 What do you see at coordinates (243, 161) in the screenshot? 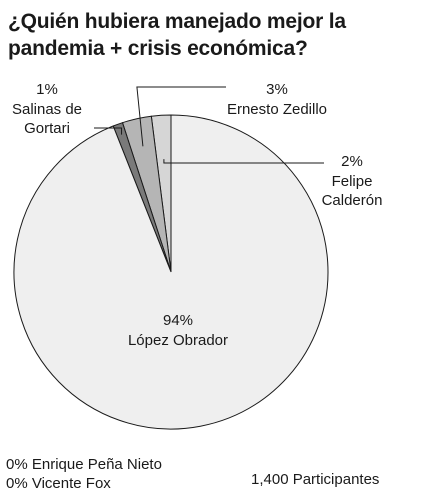
I see `leader-line-calderon` at bounding box center [243, 161].